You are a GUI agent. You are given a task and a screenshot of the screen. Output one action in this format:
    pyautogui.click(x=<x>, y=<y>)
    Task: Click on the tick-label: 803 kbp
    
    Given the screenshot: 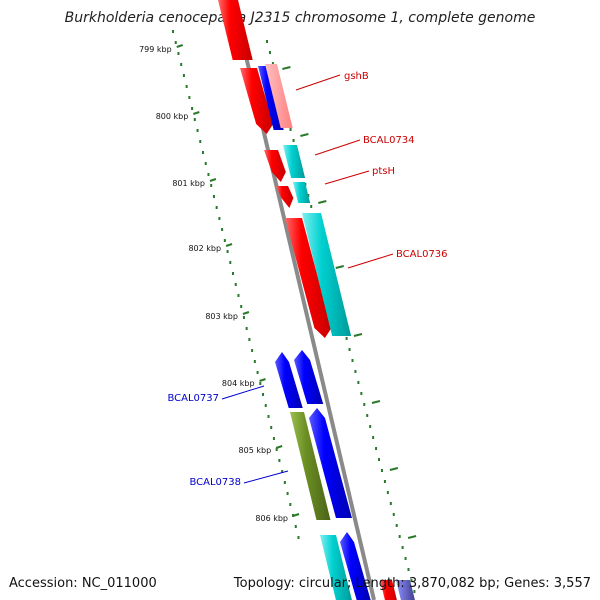 What is the action you would take?
    pyautogui.click(x=221, y=316)
    